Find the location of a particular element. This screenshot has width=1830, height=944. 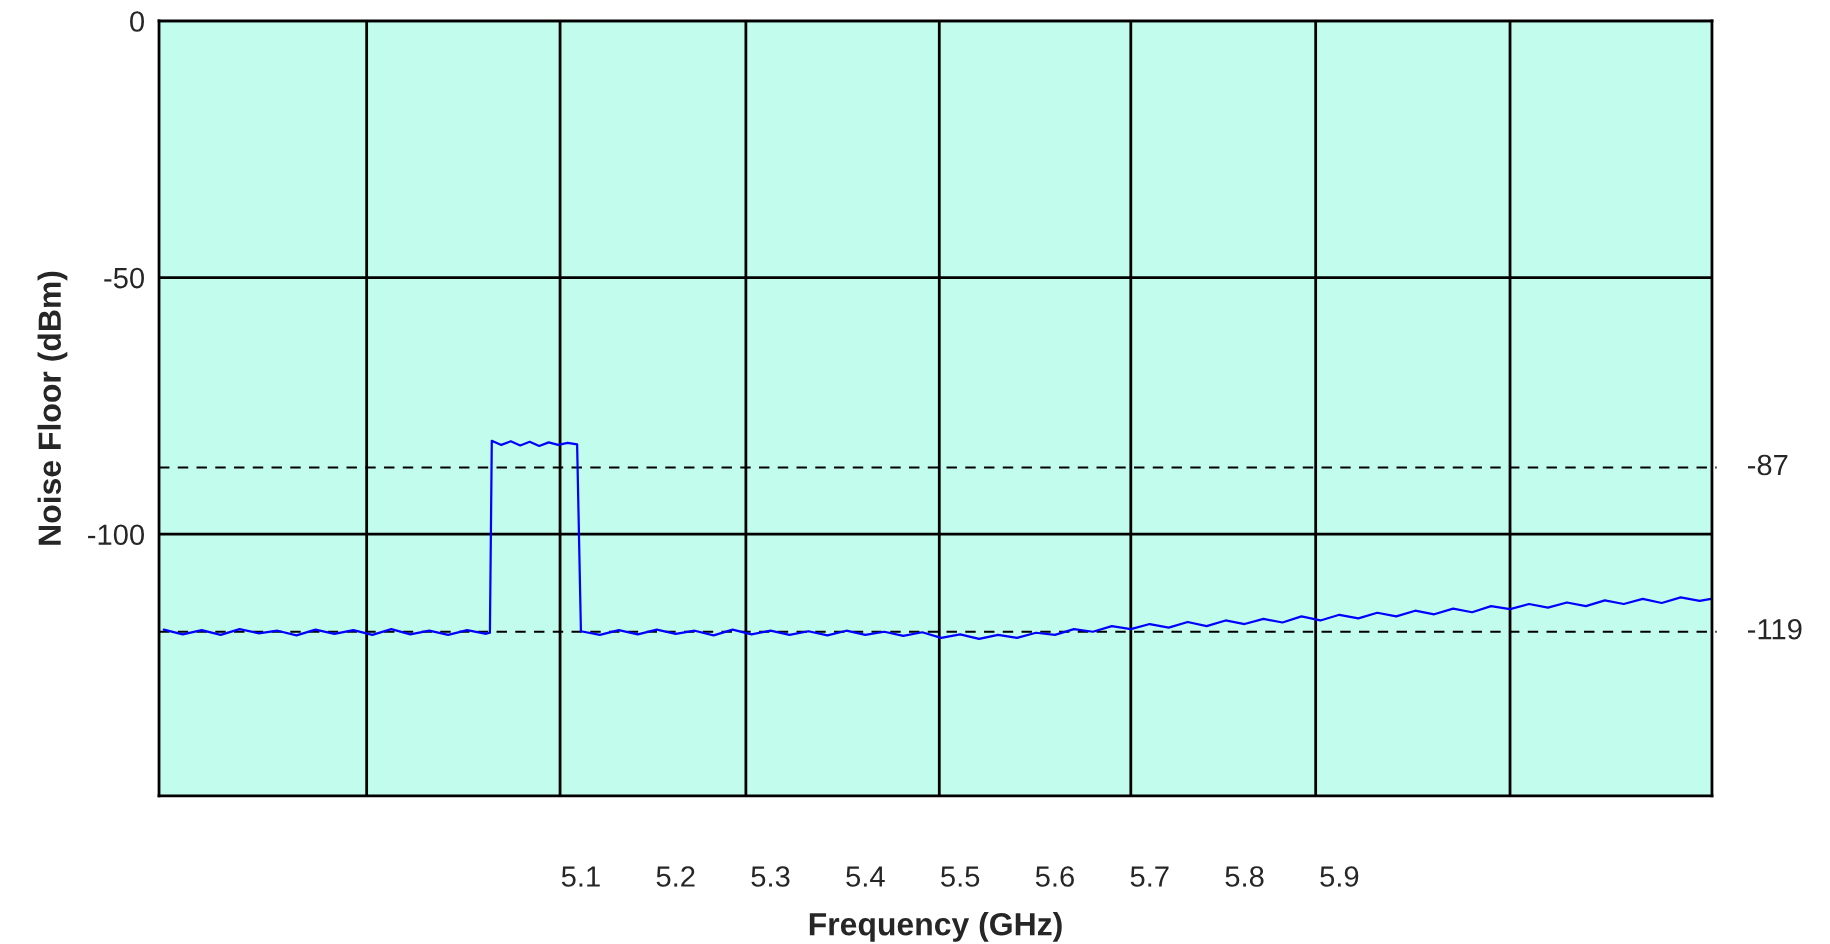

x-tick-label: 5.1 is located at coordinates (580, 876).